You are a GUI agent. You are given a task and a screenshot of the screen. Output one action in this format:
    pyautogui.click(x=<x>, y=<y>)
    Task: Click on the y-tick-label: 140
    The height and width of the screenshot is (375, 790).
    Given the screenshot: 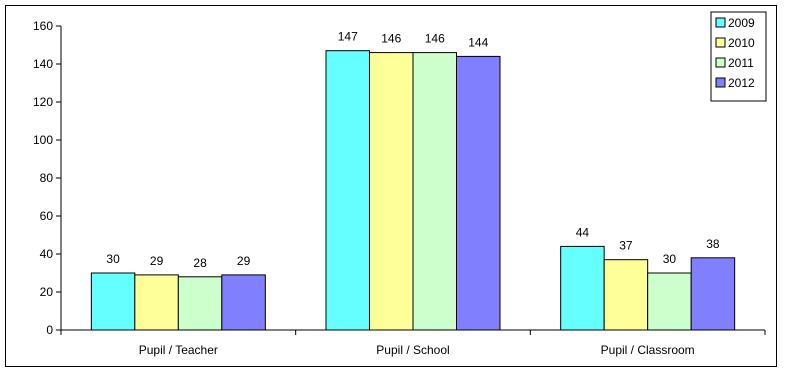 What is the action you would take?
    pyautogui.click(x=43, y=64)
    